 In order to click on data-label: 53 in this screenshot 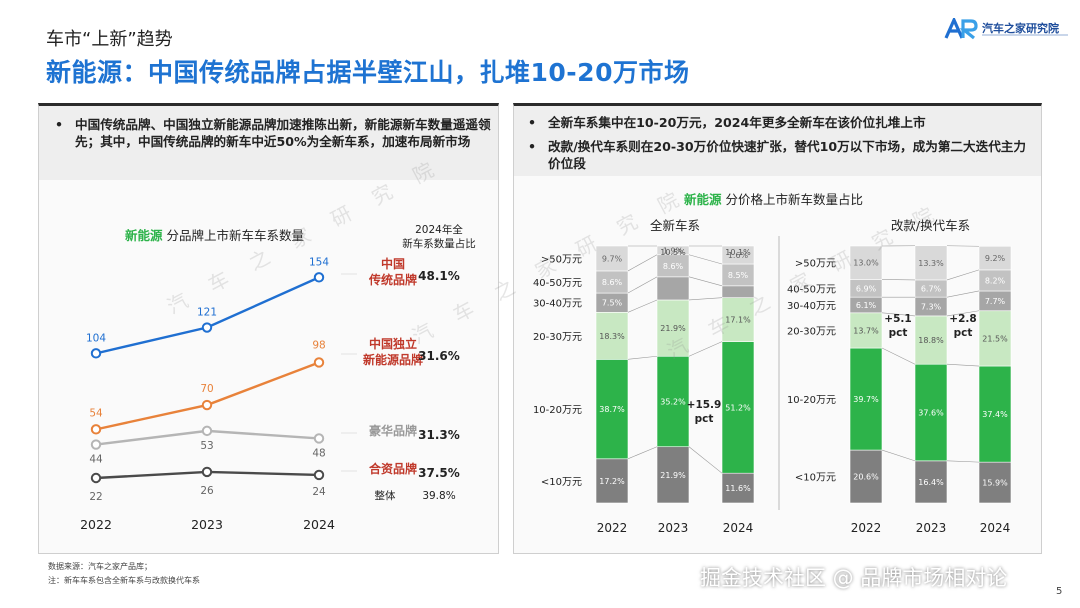, I will do `click(206, 446)`.